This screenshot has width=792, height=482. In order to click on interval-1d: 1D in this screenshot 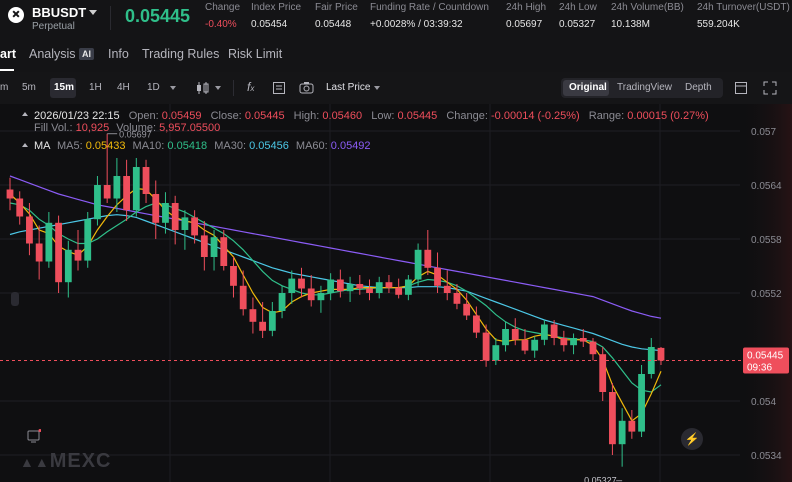, I will do `click(153, 87)`.